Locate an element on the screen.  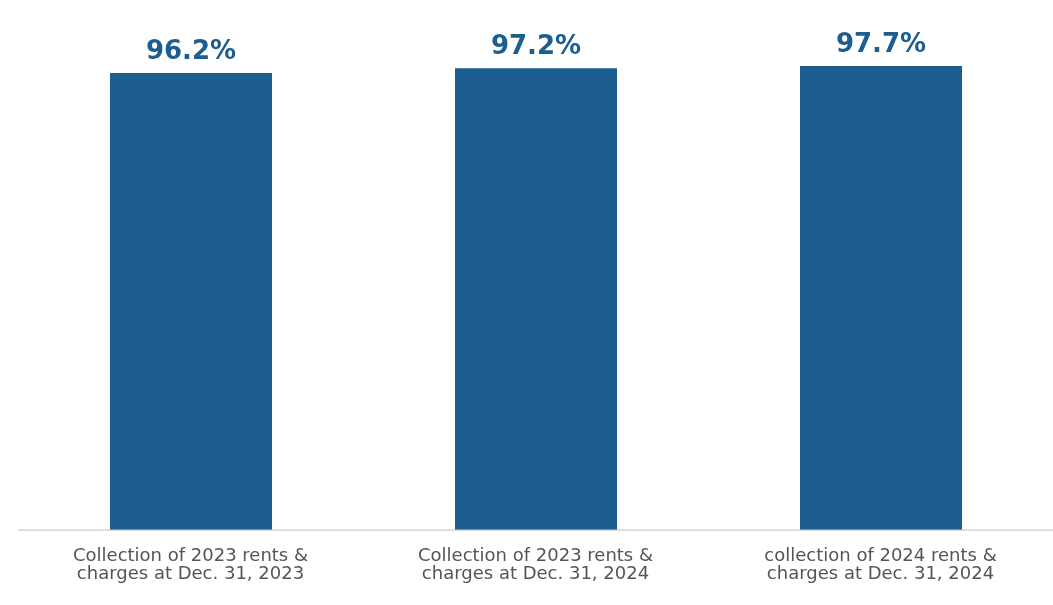
data-label: 96.2% is located at coordinates (191, 50).